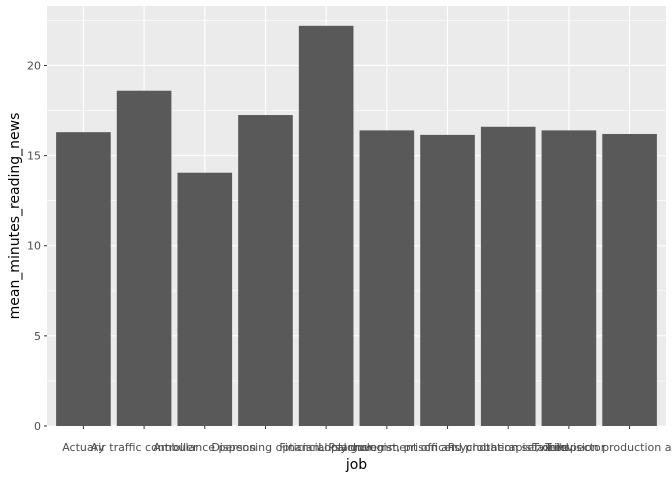  What do you see at coordinates (265, 447) in the screenshot?
I see `x-tick-label: Dispensing optician` at bounding box center [265, 447].